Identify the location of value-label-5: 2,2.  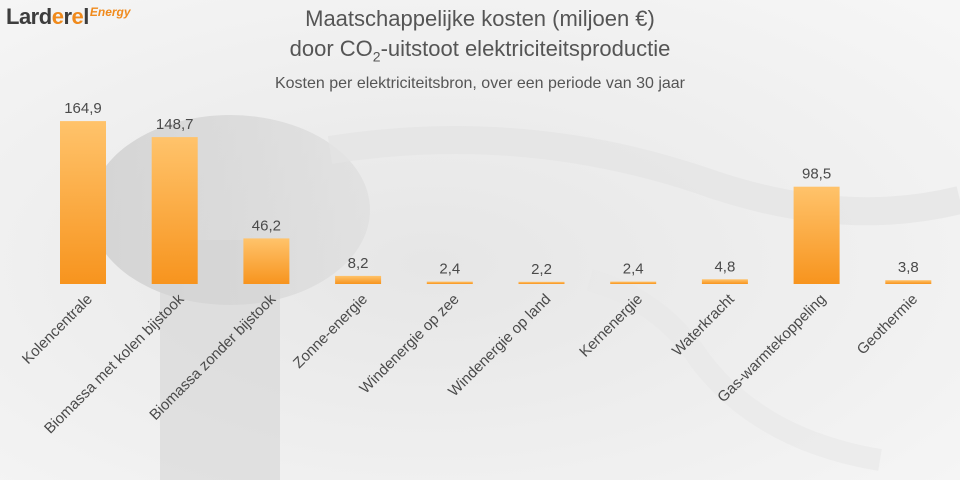
(541, 269).